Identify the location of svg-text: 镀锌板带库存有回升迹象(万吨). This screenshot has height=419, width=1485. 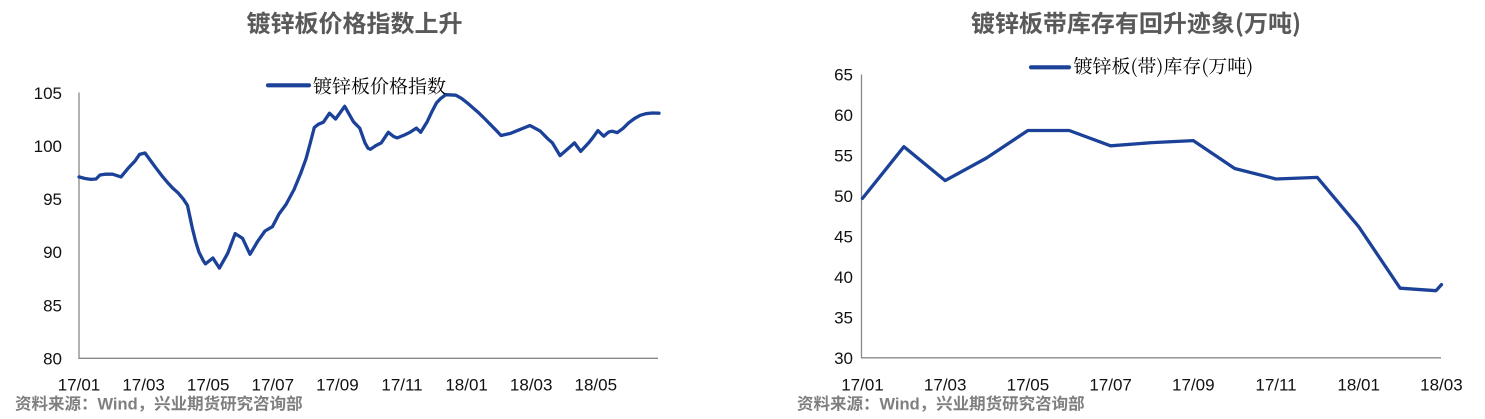
(1136, 21).